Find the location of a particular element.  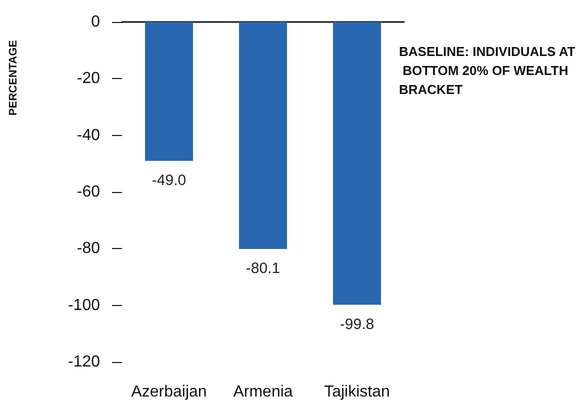

annotation: BASELINE: INDIVIDUALS AT BOTTOM 20% OF WEALTH BRACKET is located at coordinates (487, 70).